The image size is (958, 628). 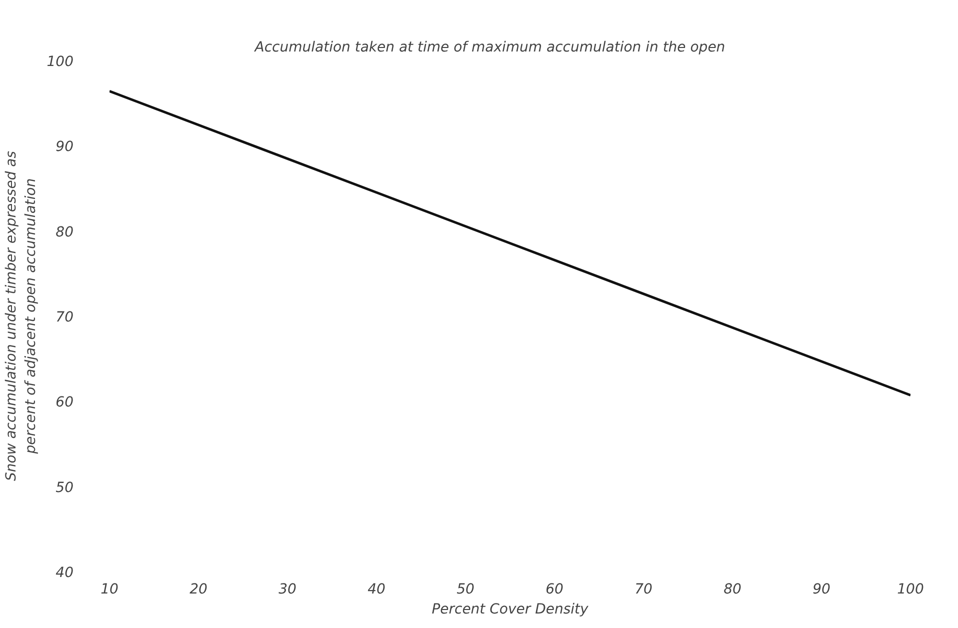 I want to click on y-tick-label: 80, so click(x=65, y=232).